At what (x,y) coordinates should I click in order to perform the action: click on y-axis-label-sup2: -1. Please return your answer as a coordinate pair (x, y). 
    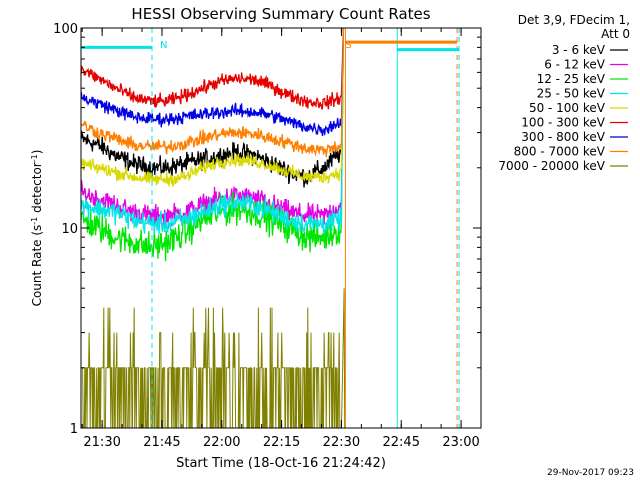
    Looking at the image, I should click on (34, 158).